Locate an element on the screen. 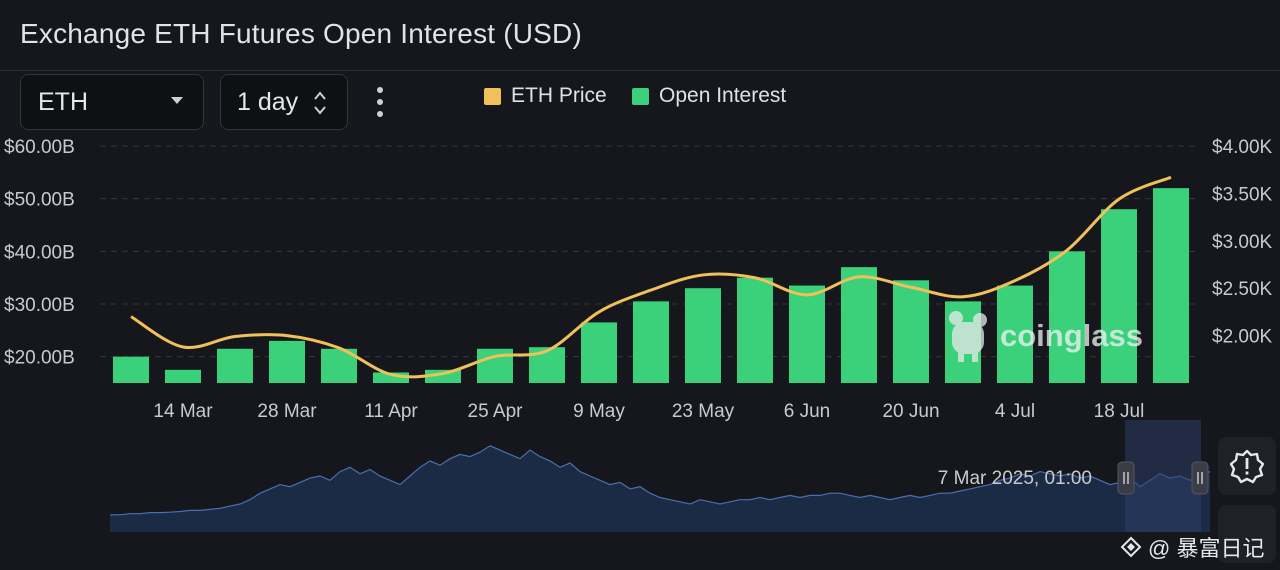 The width and height of the screenshot is (1280, 570). x-tick-label: 20 Jun is located at coordinates (910, 411).